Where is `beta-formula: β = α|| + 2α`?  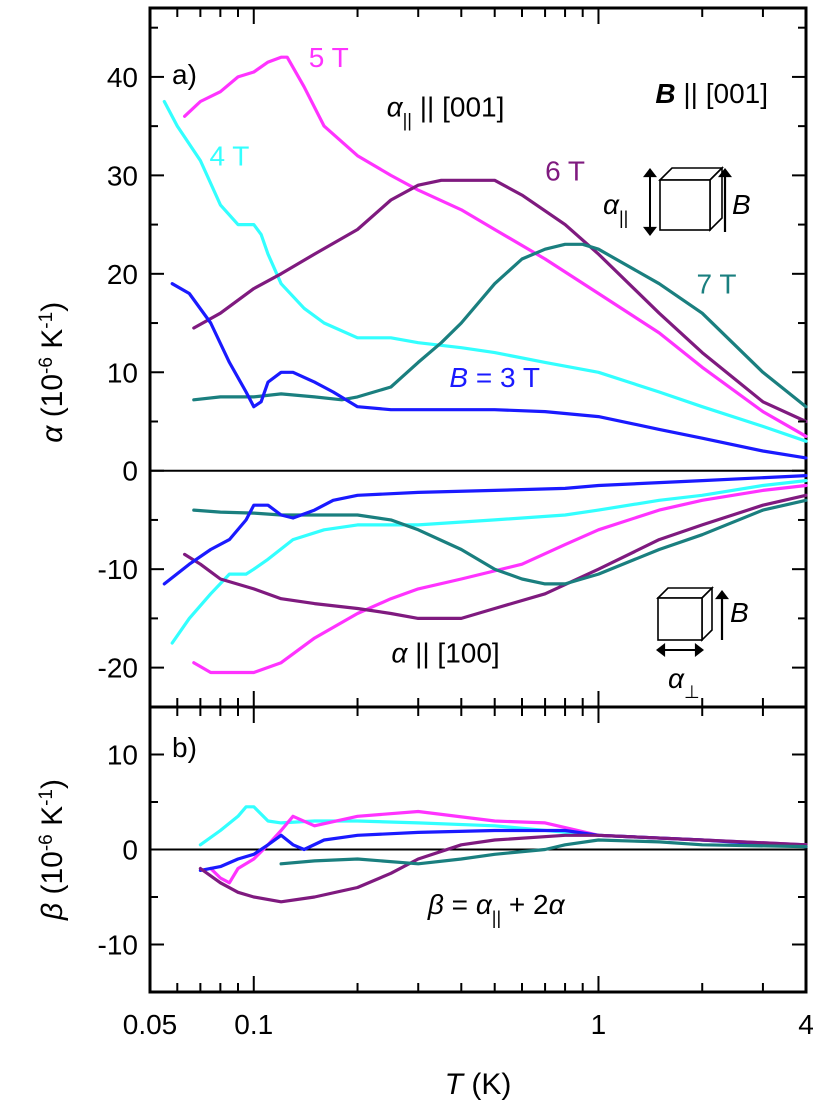
beta-formula: β = α|| + 2α is located at coordinates (496, 908).